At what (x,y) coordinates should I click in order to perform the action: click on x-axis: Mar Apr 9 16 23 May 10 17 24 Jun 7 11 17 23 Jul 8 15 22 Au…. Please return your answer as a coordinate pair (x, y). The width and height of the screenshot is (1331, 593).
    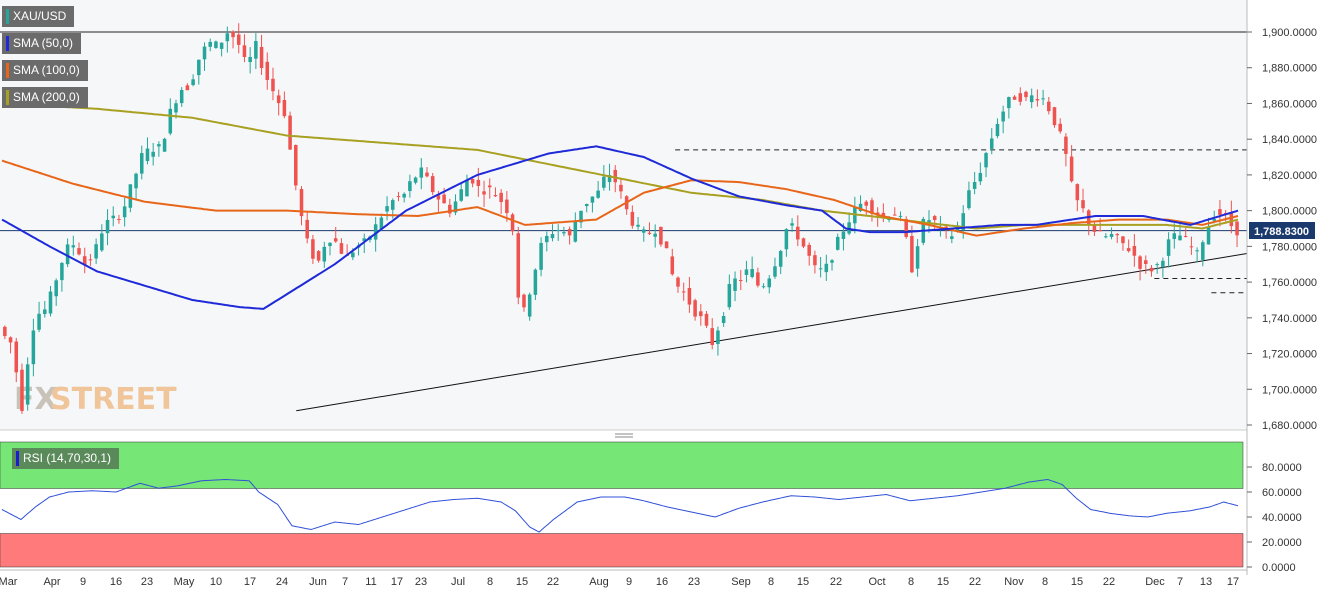
    Looking at the image, I should click on (623, 578).